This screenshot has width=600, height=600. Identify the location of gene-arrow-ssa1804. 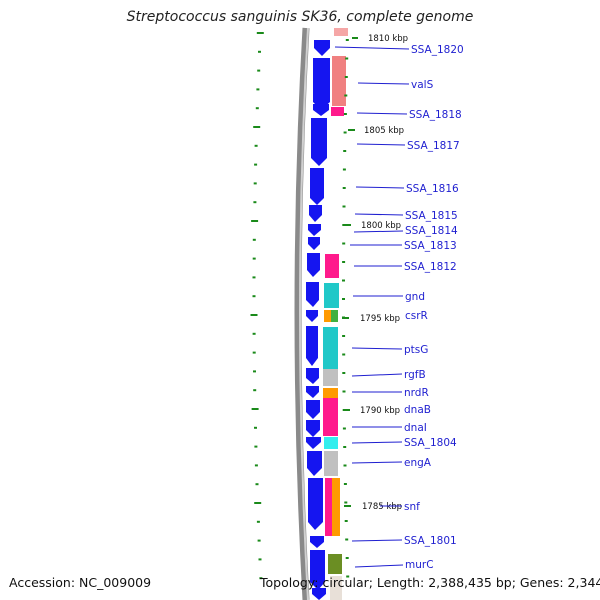
(313, 443).